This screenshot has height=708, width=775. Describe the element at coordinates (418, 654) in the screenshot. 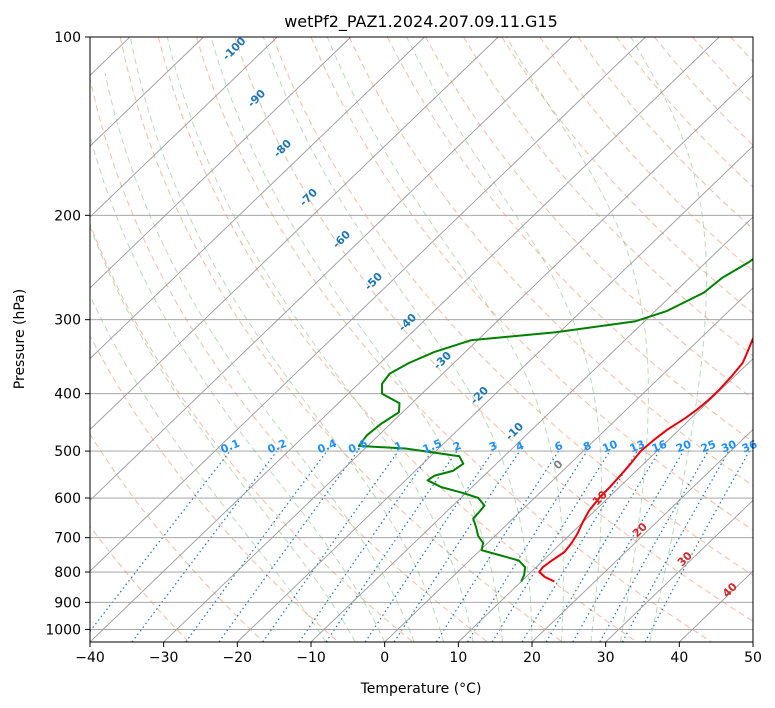

I see `x-axis: −40 −30 −20 −10 0 10 20 30 40 50` at that location.